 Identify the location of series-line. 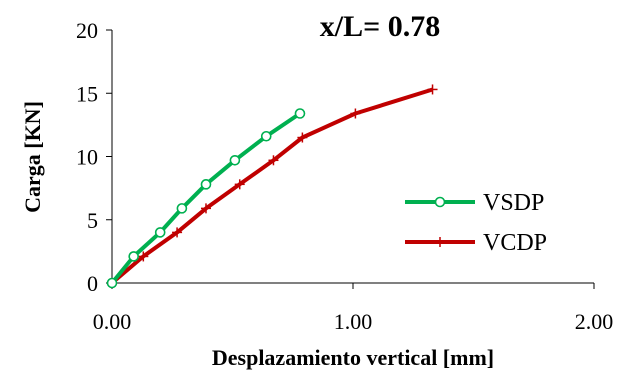
(206, 198).